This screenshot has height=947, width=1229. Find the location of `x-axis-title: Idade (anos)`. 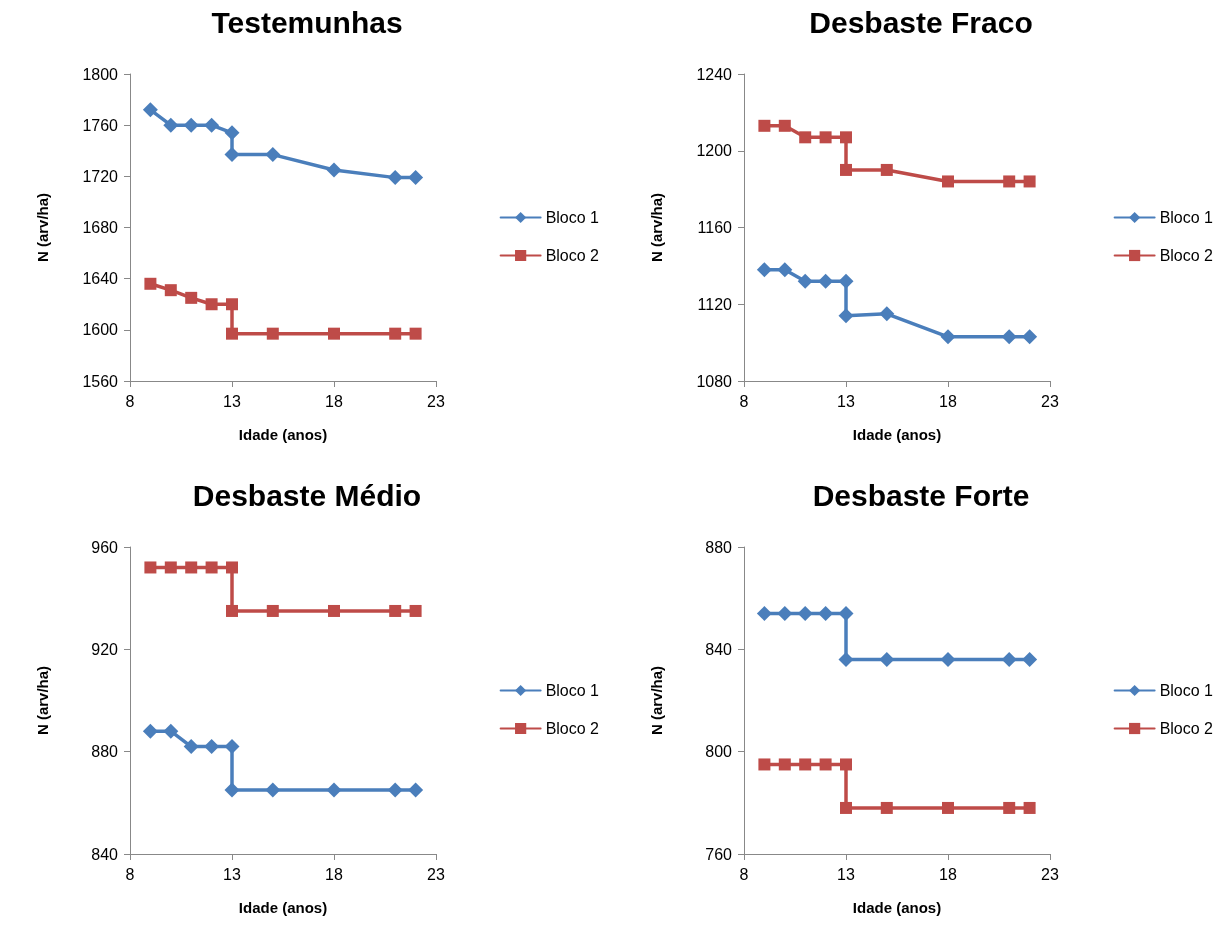

x-axis-title: Idade (anos) is located at coordinates (283, 434).